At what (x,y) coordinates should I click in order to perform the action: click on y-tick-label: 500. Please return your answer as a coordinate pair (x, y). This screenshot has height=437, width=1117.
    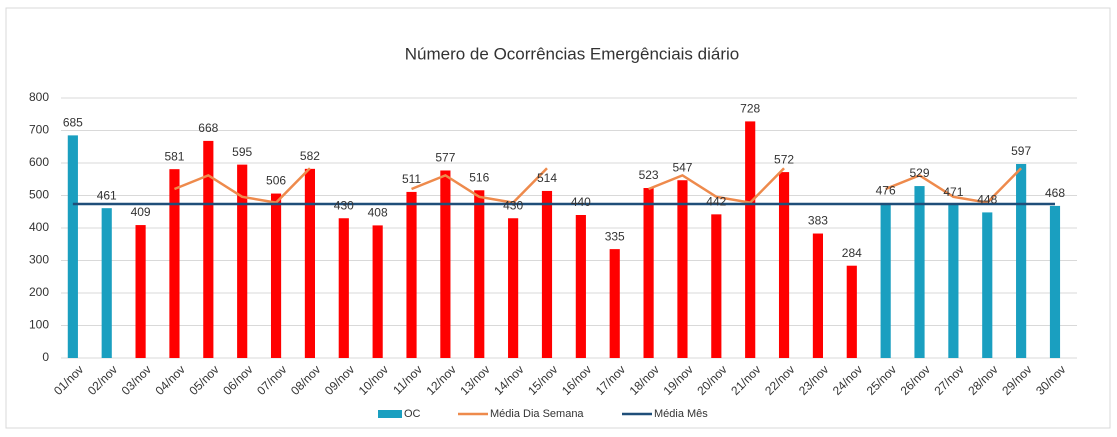
    Looking at the image, I should click on (39, 195).